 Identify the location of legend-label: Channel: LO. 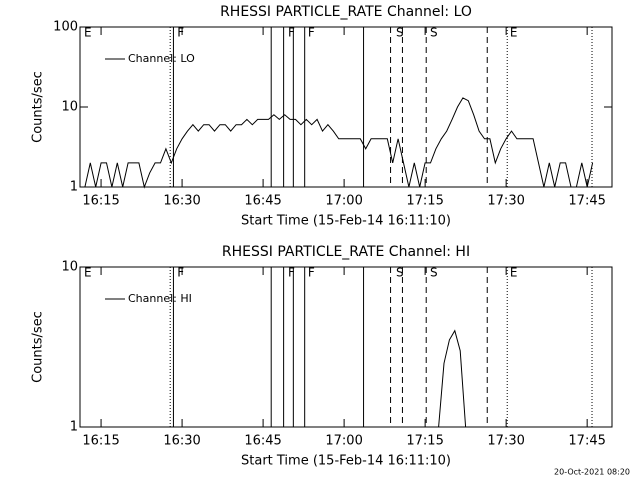
(161, 58).